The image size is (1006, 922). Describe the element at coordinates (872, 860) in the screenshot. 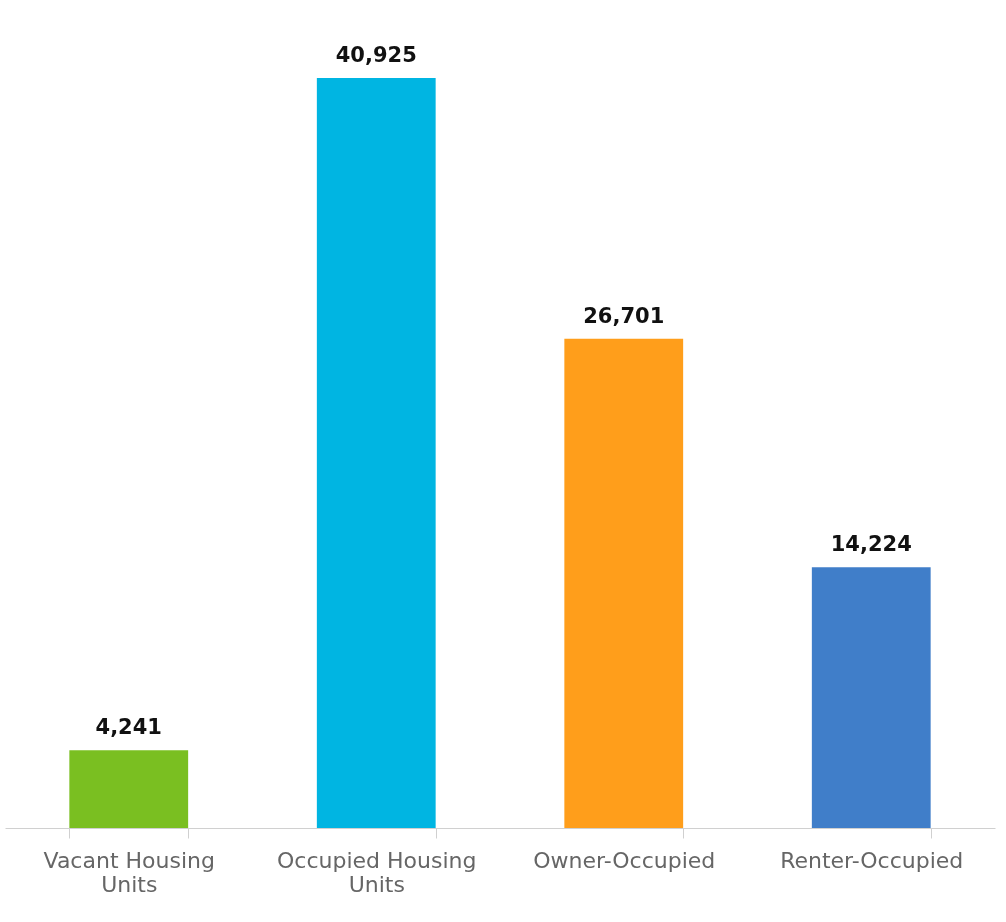

I see `x-tick-label: Renter-Occupied` at that location.